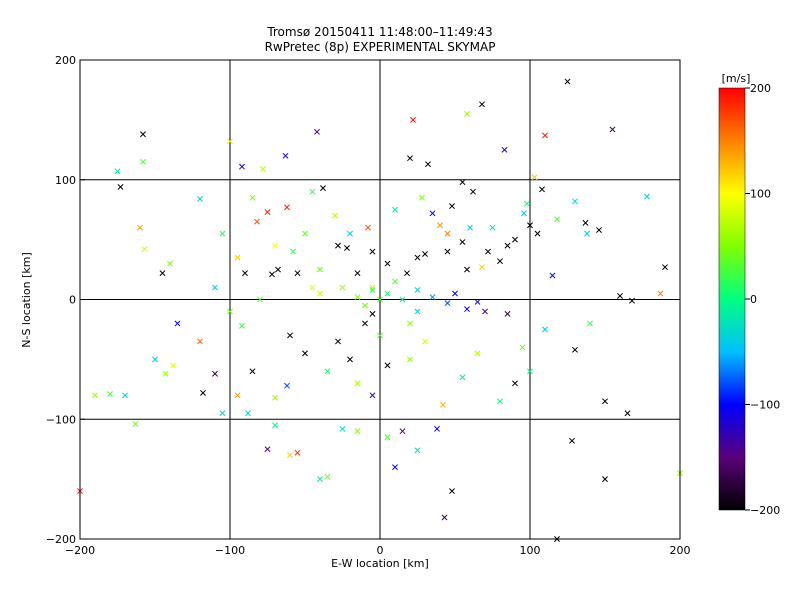 The image size is (800, 600). Describe the element at coordinates (380, 563) in the screenshot. I see `x-axis-label: E-W location [km]` at that location.